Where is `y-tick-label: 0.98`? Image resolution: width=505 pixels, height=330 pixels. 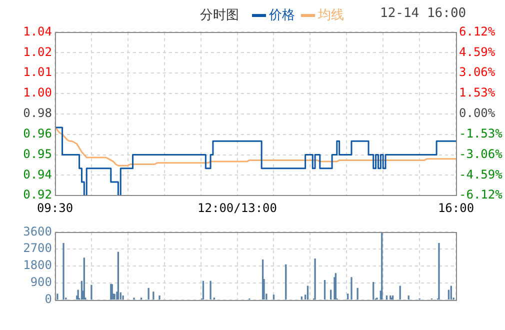 y-tick-label: 0.98 is located at coordinates (37, 113).